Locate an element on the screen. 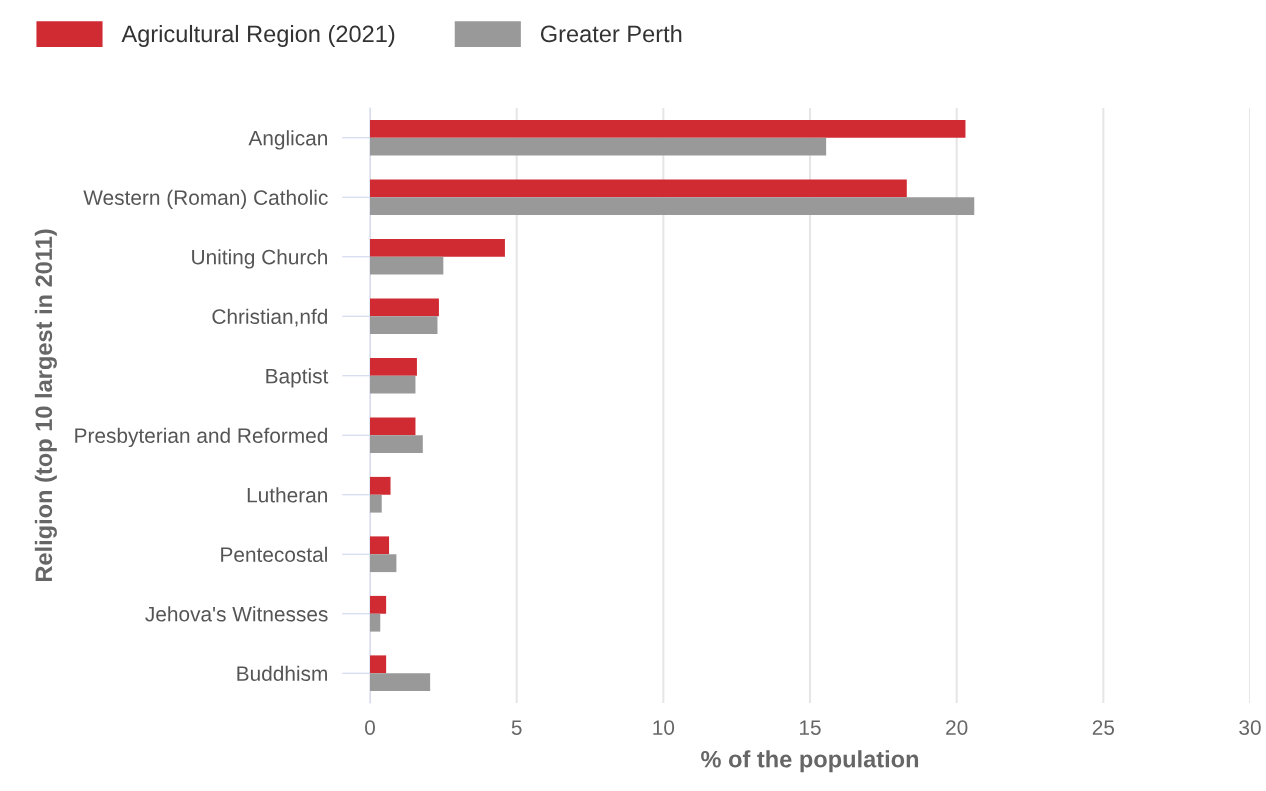 The image size is (1266, 791). y-tick-label: Christian,nfd is located at coordinates (269, 317).